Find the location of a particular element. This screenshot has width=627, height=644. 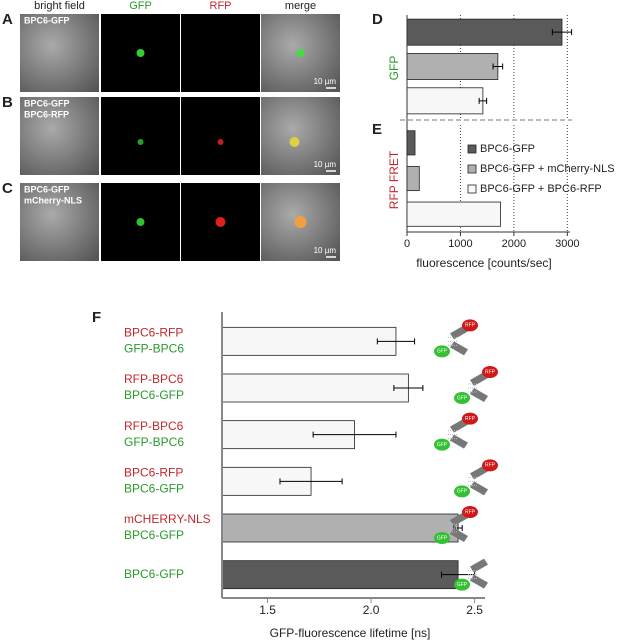

legend-label: BPC6-GFP + BPC6-RFP is located at coordinates (541, 189).